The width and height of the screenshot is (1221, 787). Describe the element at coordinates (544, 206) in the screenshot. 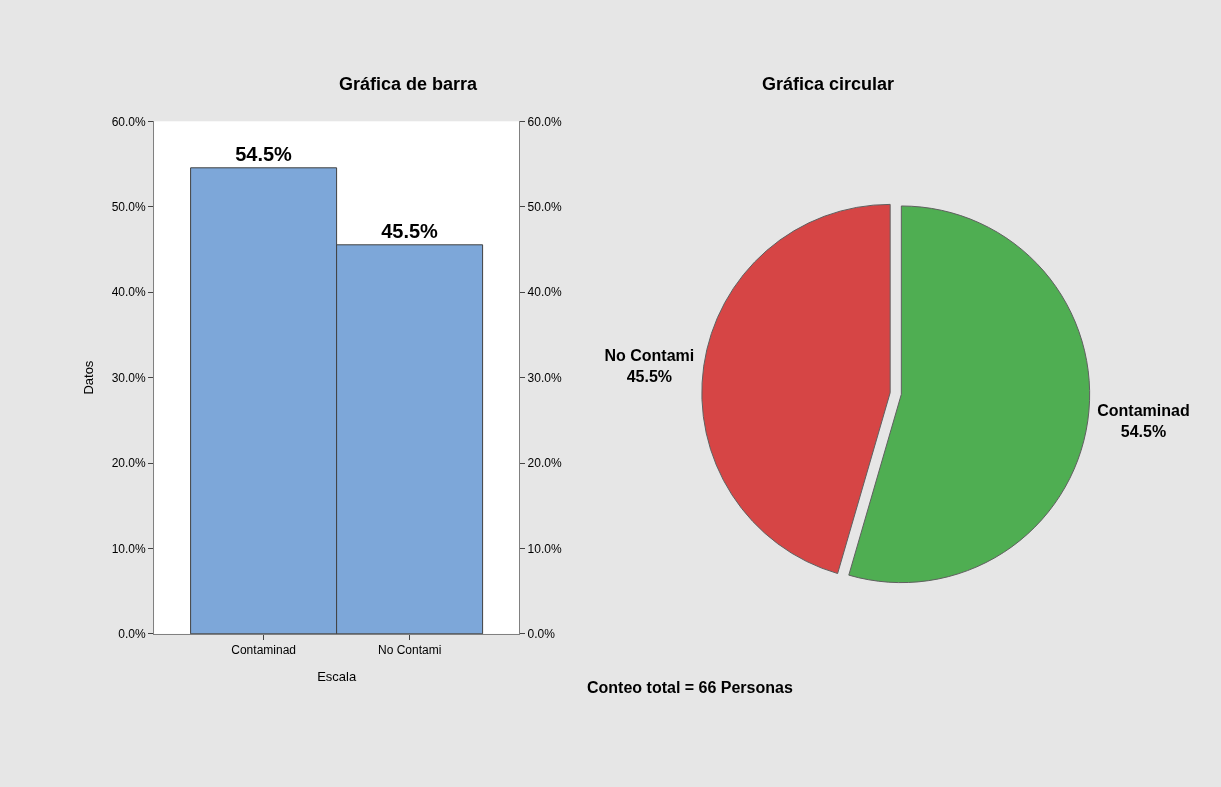

I see `y2-tick-label: 50.0%` at that location.